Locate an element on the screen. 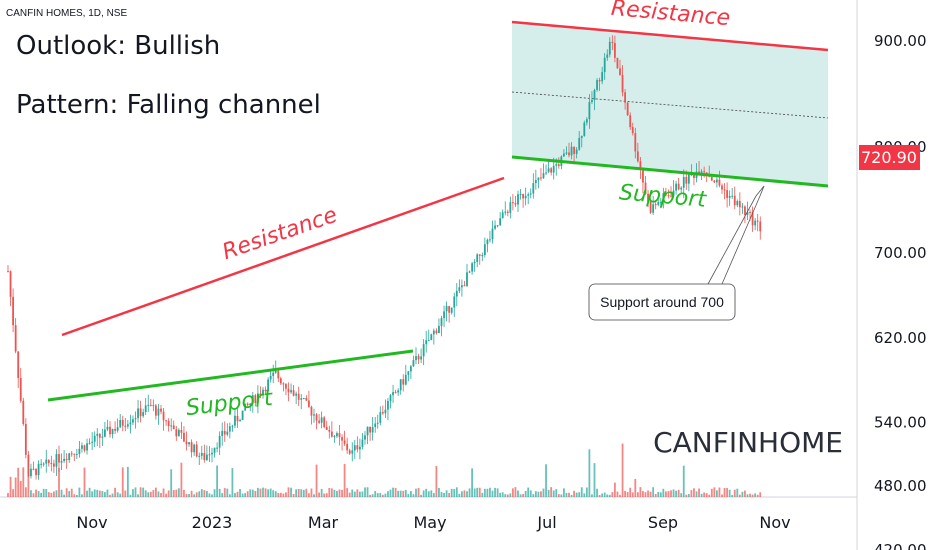 Image resolution: width=932 pixels, height=550 pixels. time-axis: Nov 2023 Mar May Jul Sep Nov is located at coordinates (433, 522).